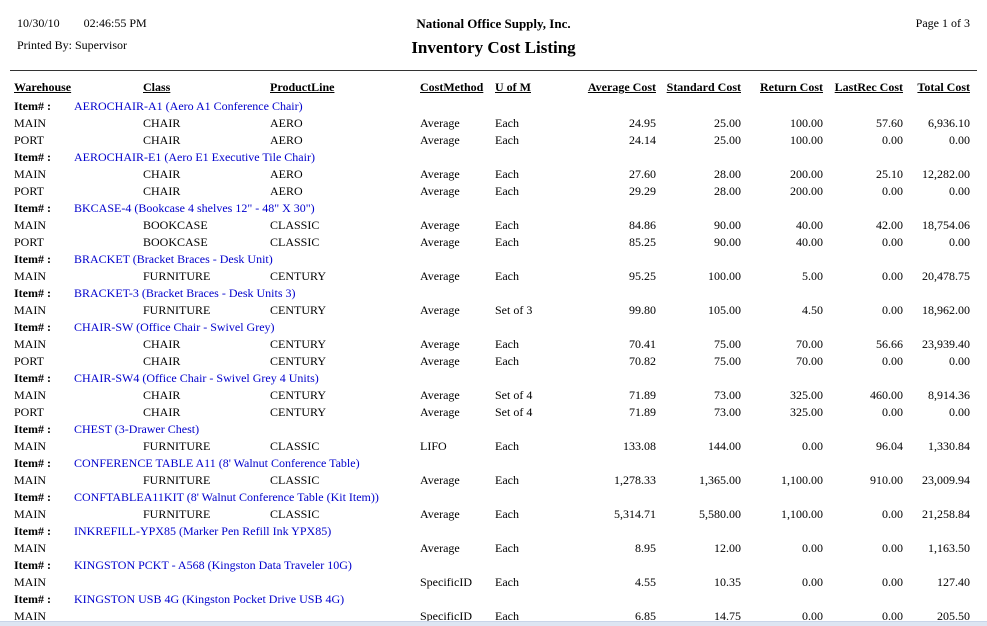  What do you see at coordinates (642, 225) in the screenshot?
I see `cell-average-cost: 84.86` at bounding box center [642, 225].